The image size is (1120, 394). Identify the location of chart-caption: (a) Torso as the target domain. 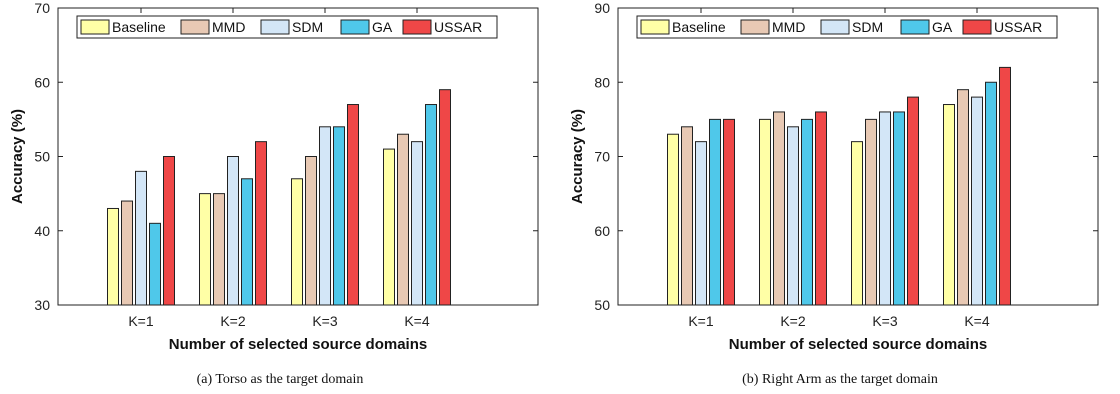
(280, 379).